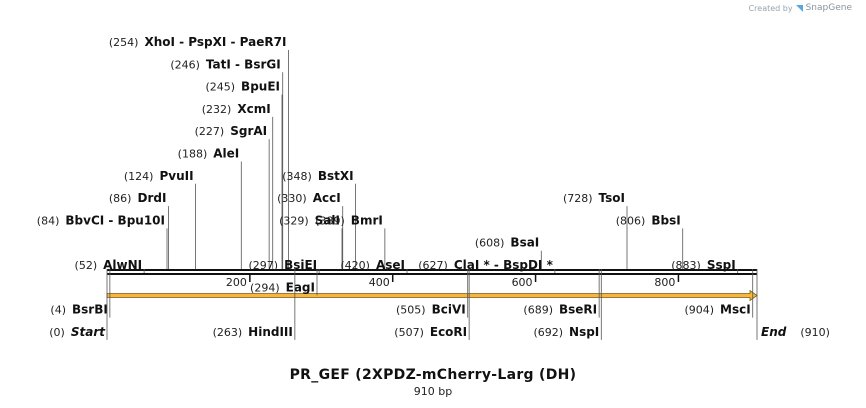 The height and width of the screenshot is (408, 866). What do you see at coordinates (151, 198) in the screenshot?
I see `site-name-drdi: DrdI` at bounding box center [151, 198].